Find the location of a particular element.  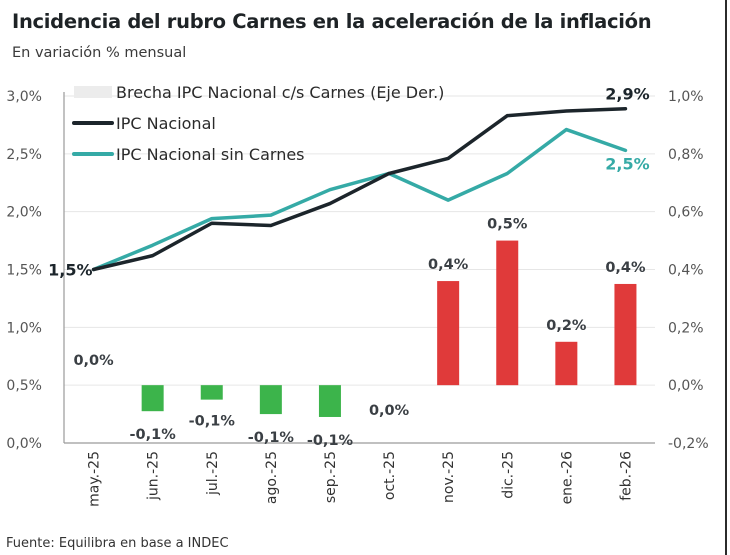

right-tick-label: 0,4% is located at coordinates (686, 271).